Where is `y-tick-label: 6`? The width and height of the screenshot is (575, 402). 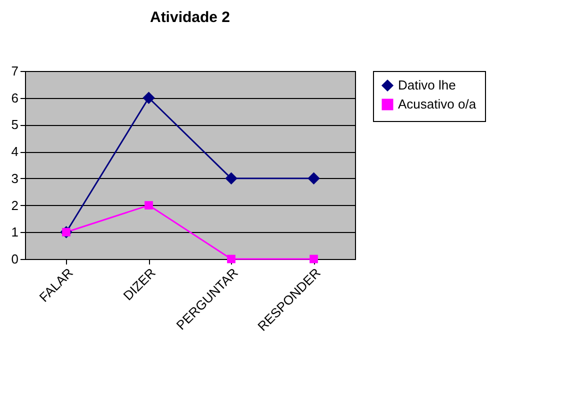
y-tick-label: 6 is located at coordinates (14, 98).